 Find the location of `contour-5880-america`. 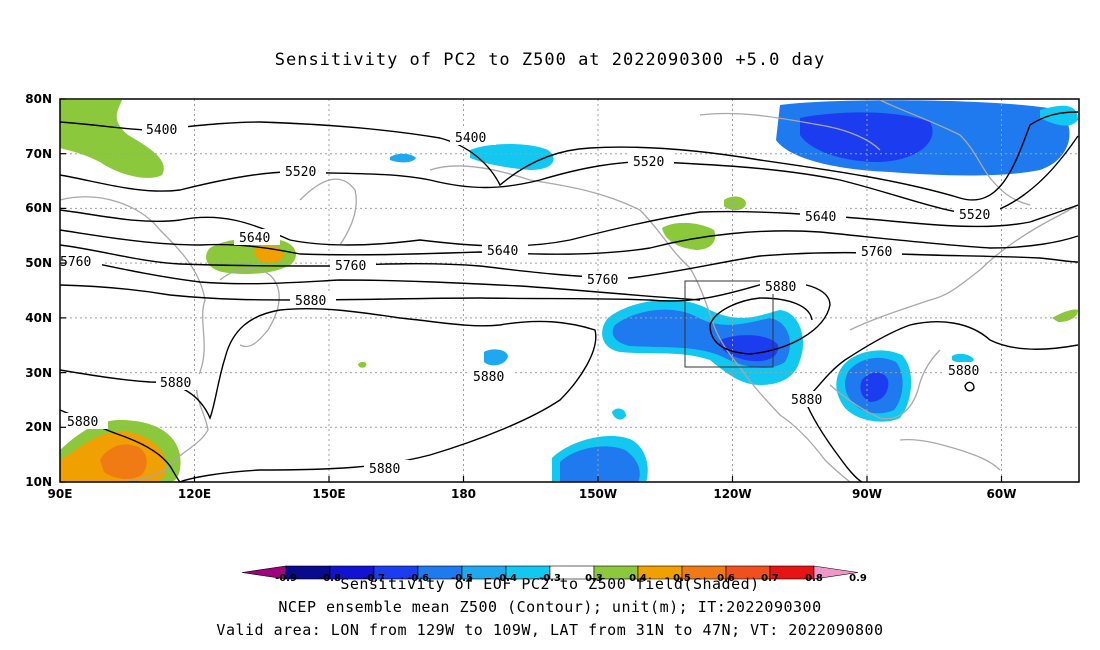

contour-5880-america is located at coordinates (941, 361).